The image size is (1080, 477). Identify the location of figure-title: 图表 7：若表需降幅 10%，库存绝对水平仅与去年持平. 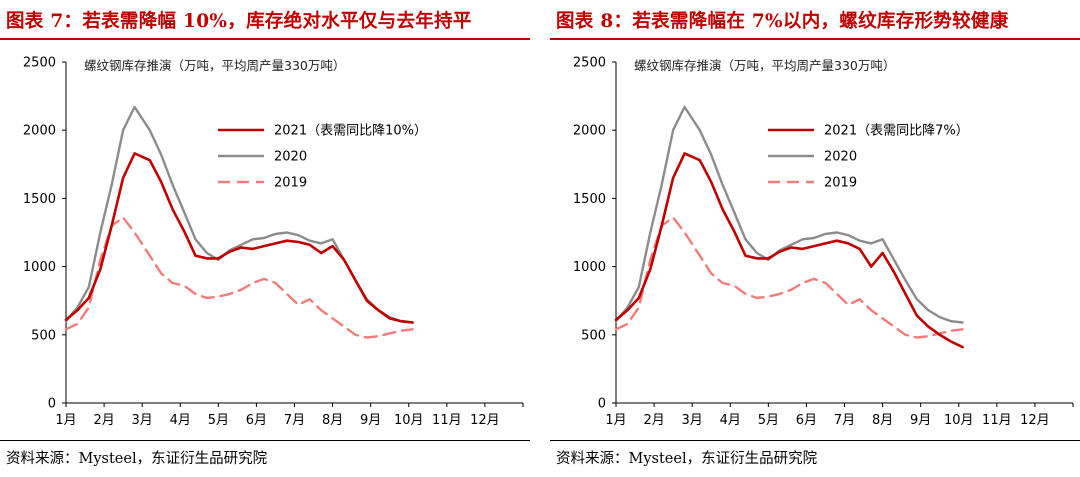
(239, 21).